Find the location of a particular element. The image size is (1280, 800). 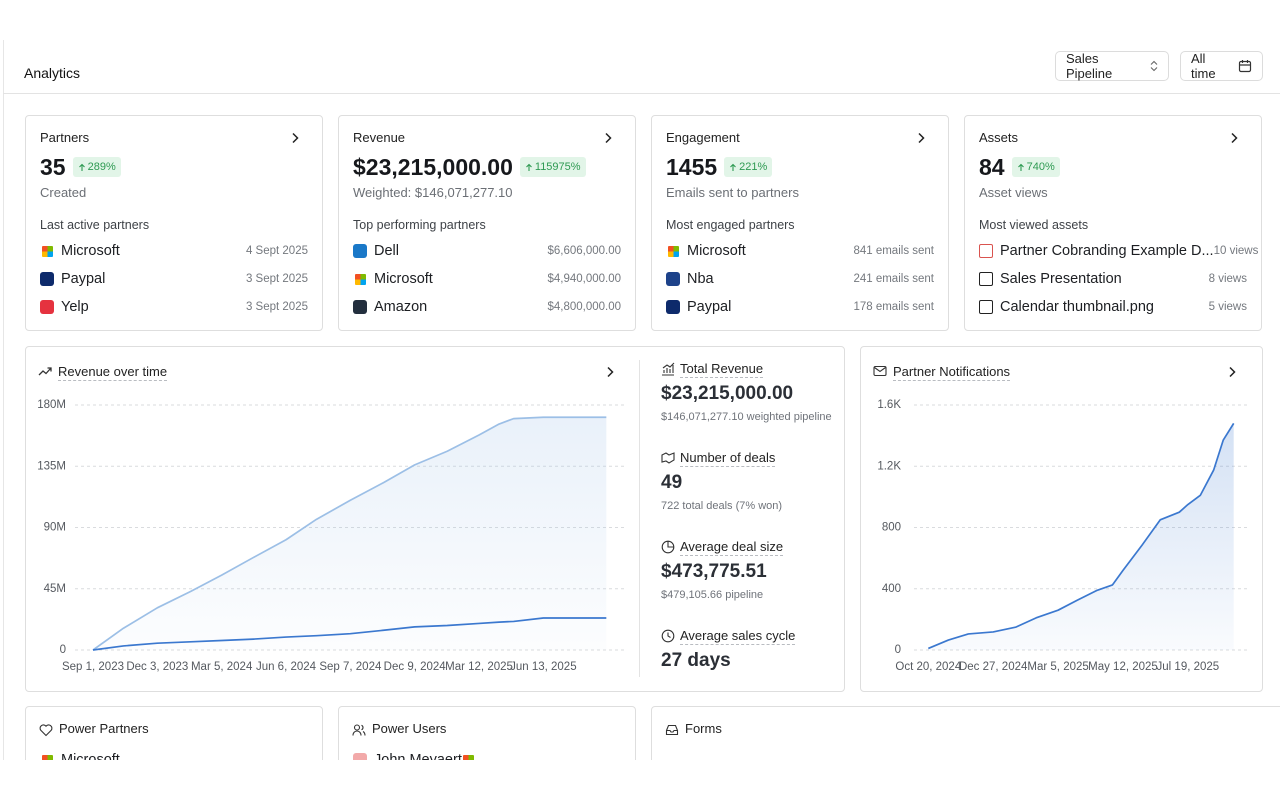

x-tick-label: Dec 9, 2024 is located at coordinates (415, 667).